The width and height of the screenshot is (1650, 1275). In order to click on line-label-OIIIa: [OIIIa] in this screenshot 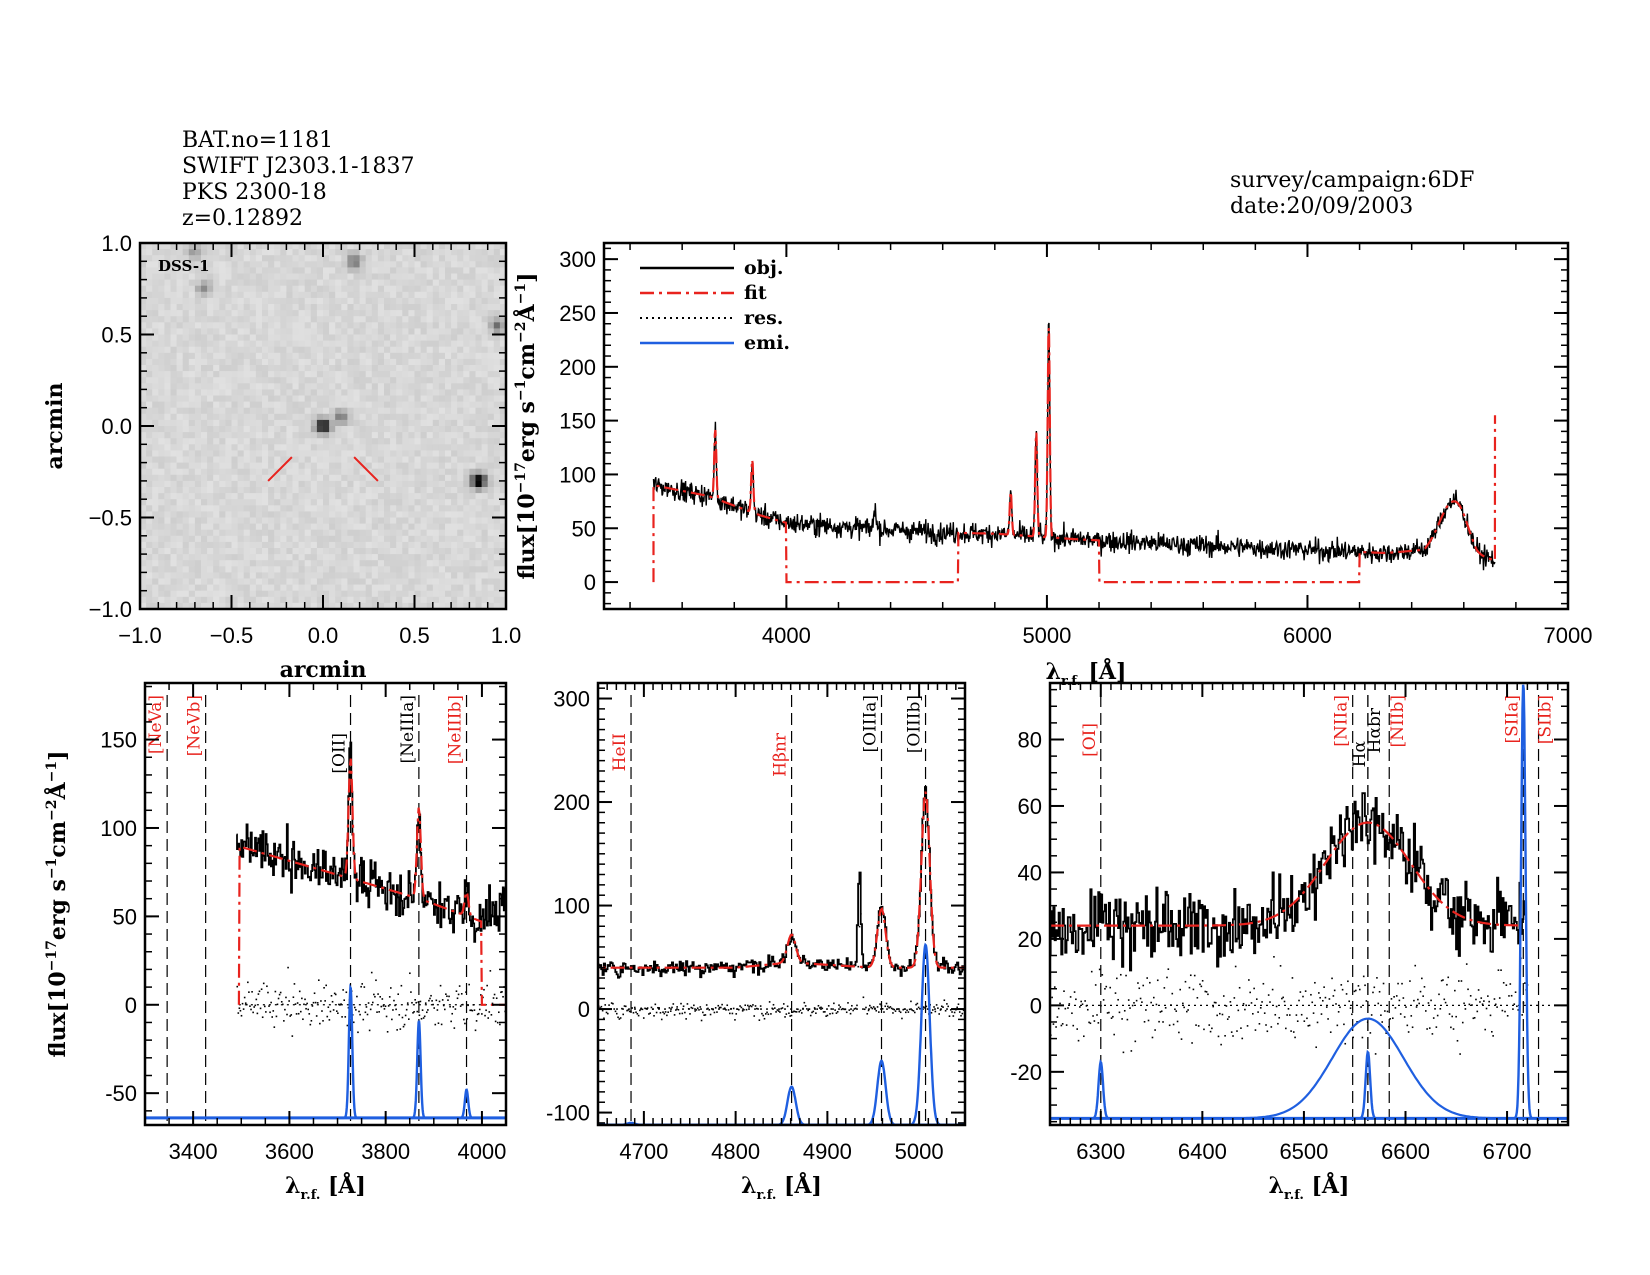, I will do `click(871, 723)`.